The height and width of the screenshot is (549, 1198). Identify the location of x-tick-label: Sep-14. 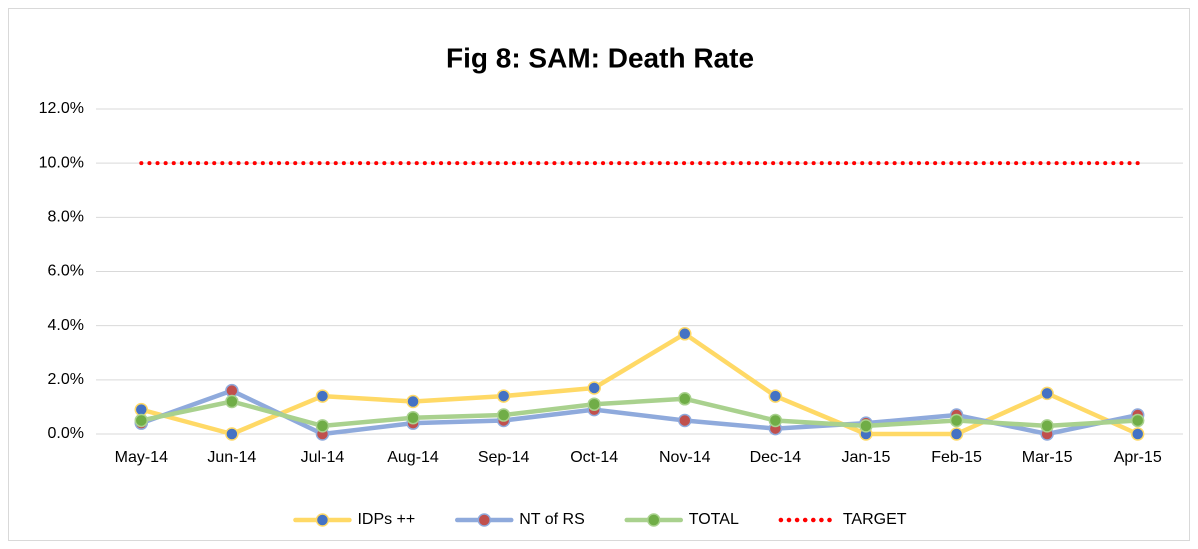
(504, 457).